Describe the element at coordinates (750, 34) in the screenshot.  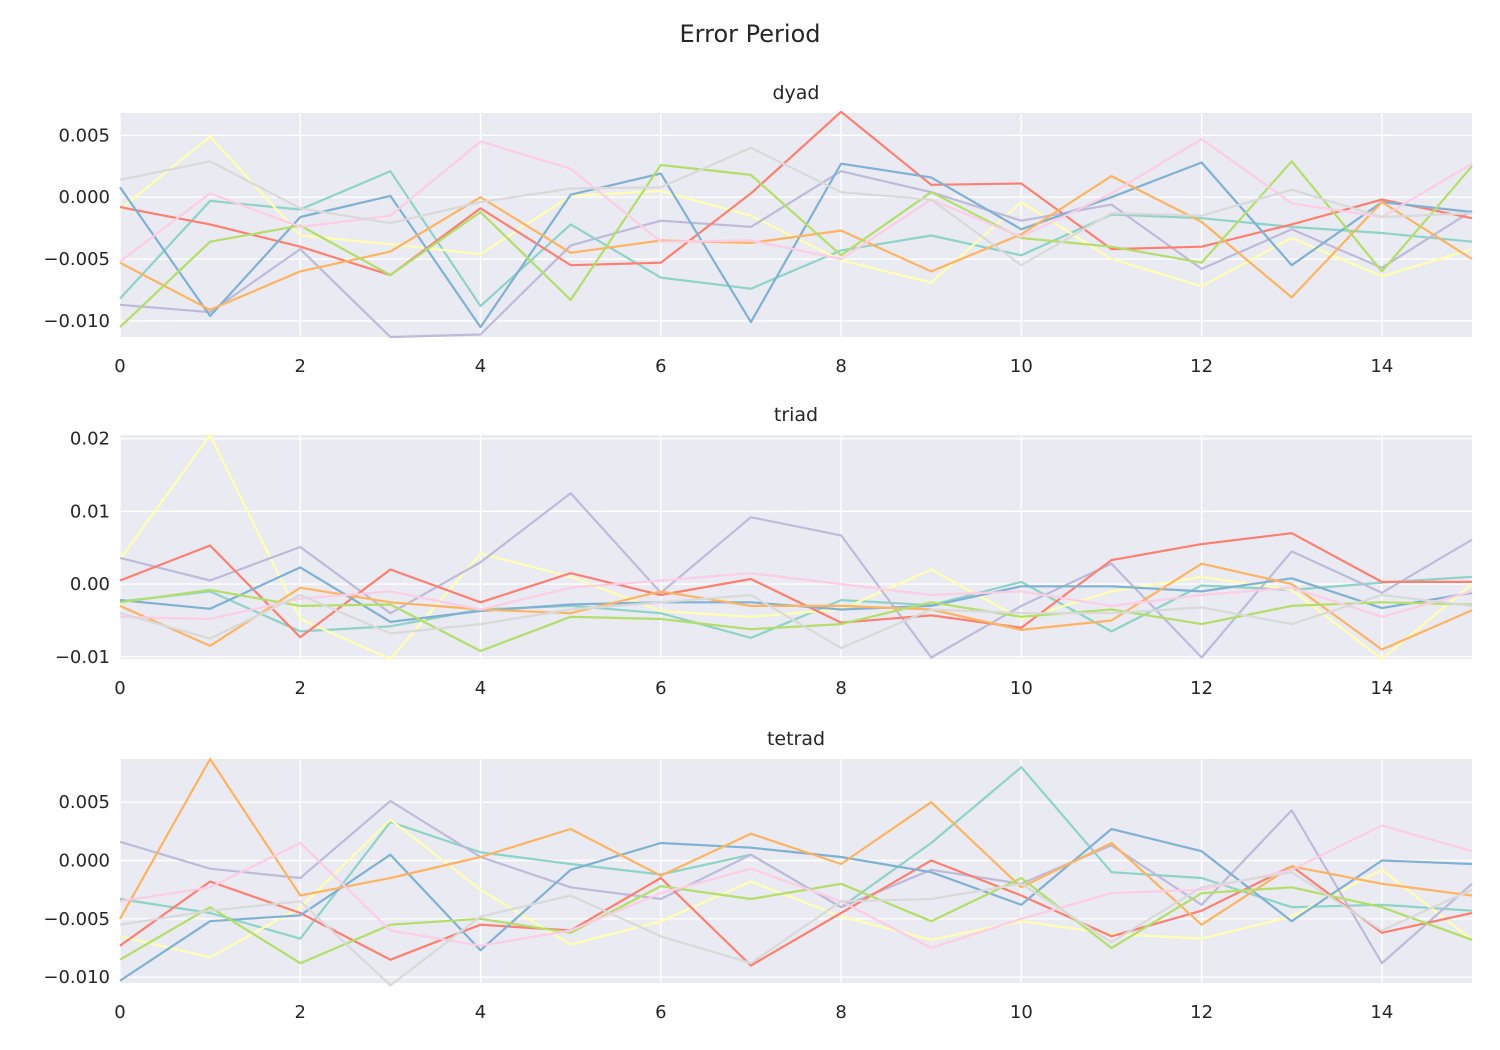
I see `figure-title: Error Period` at that location.